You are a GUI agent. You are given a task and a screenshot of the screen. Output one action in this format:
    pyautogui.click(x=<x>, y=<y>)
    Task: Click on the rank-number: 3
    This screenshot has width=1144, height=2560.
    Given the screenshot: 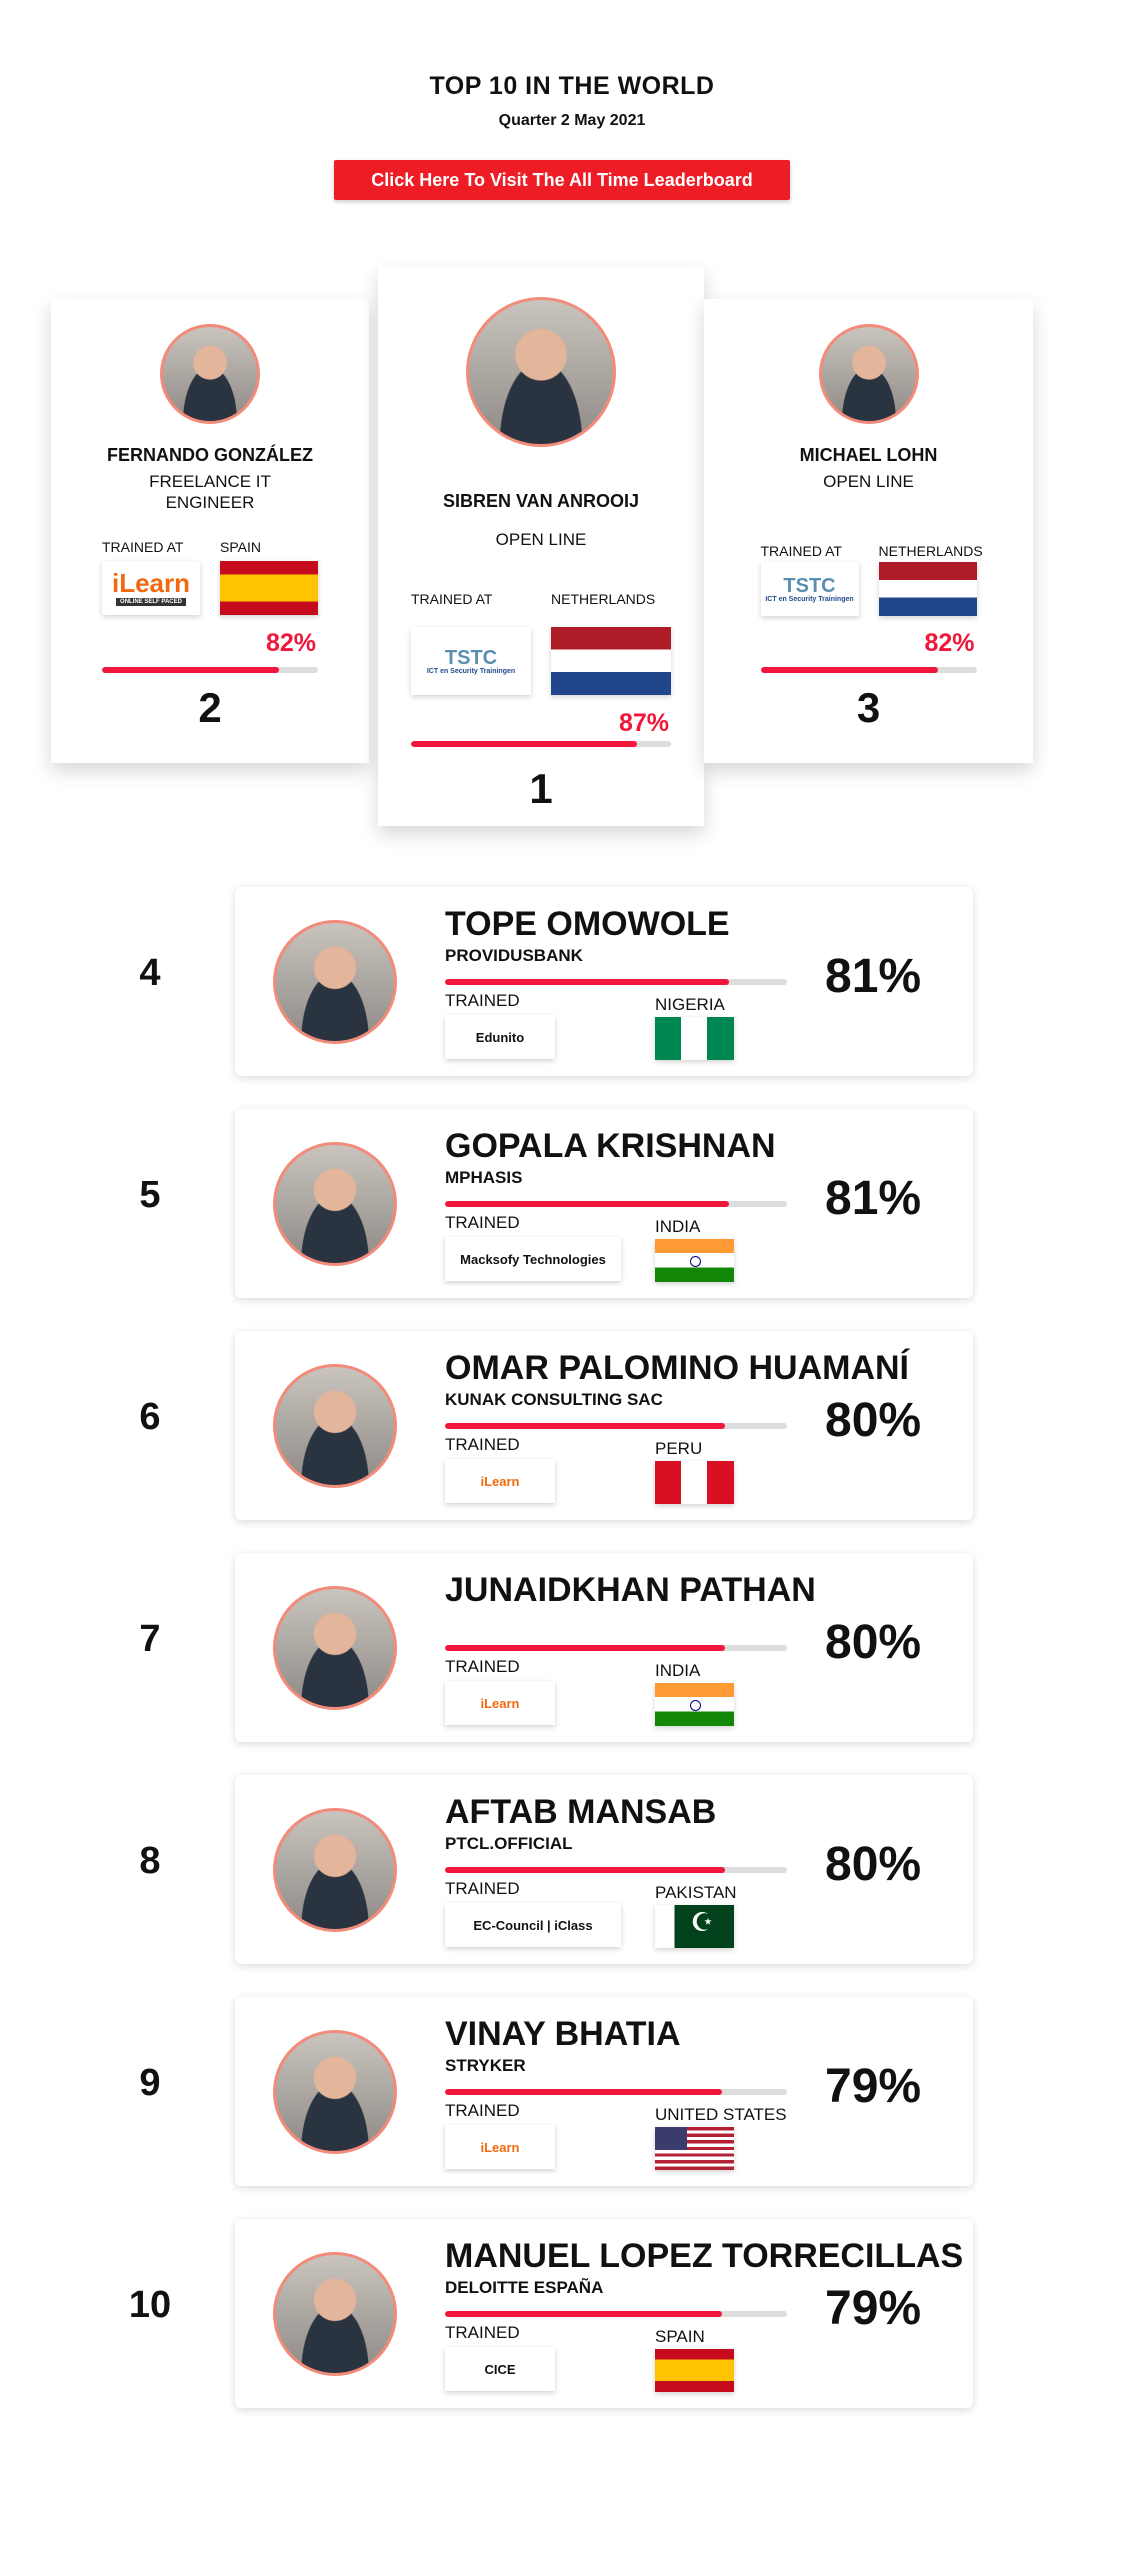 What is the action you would take?
    pyautogui.click(x=868, y=707)
    